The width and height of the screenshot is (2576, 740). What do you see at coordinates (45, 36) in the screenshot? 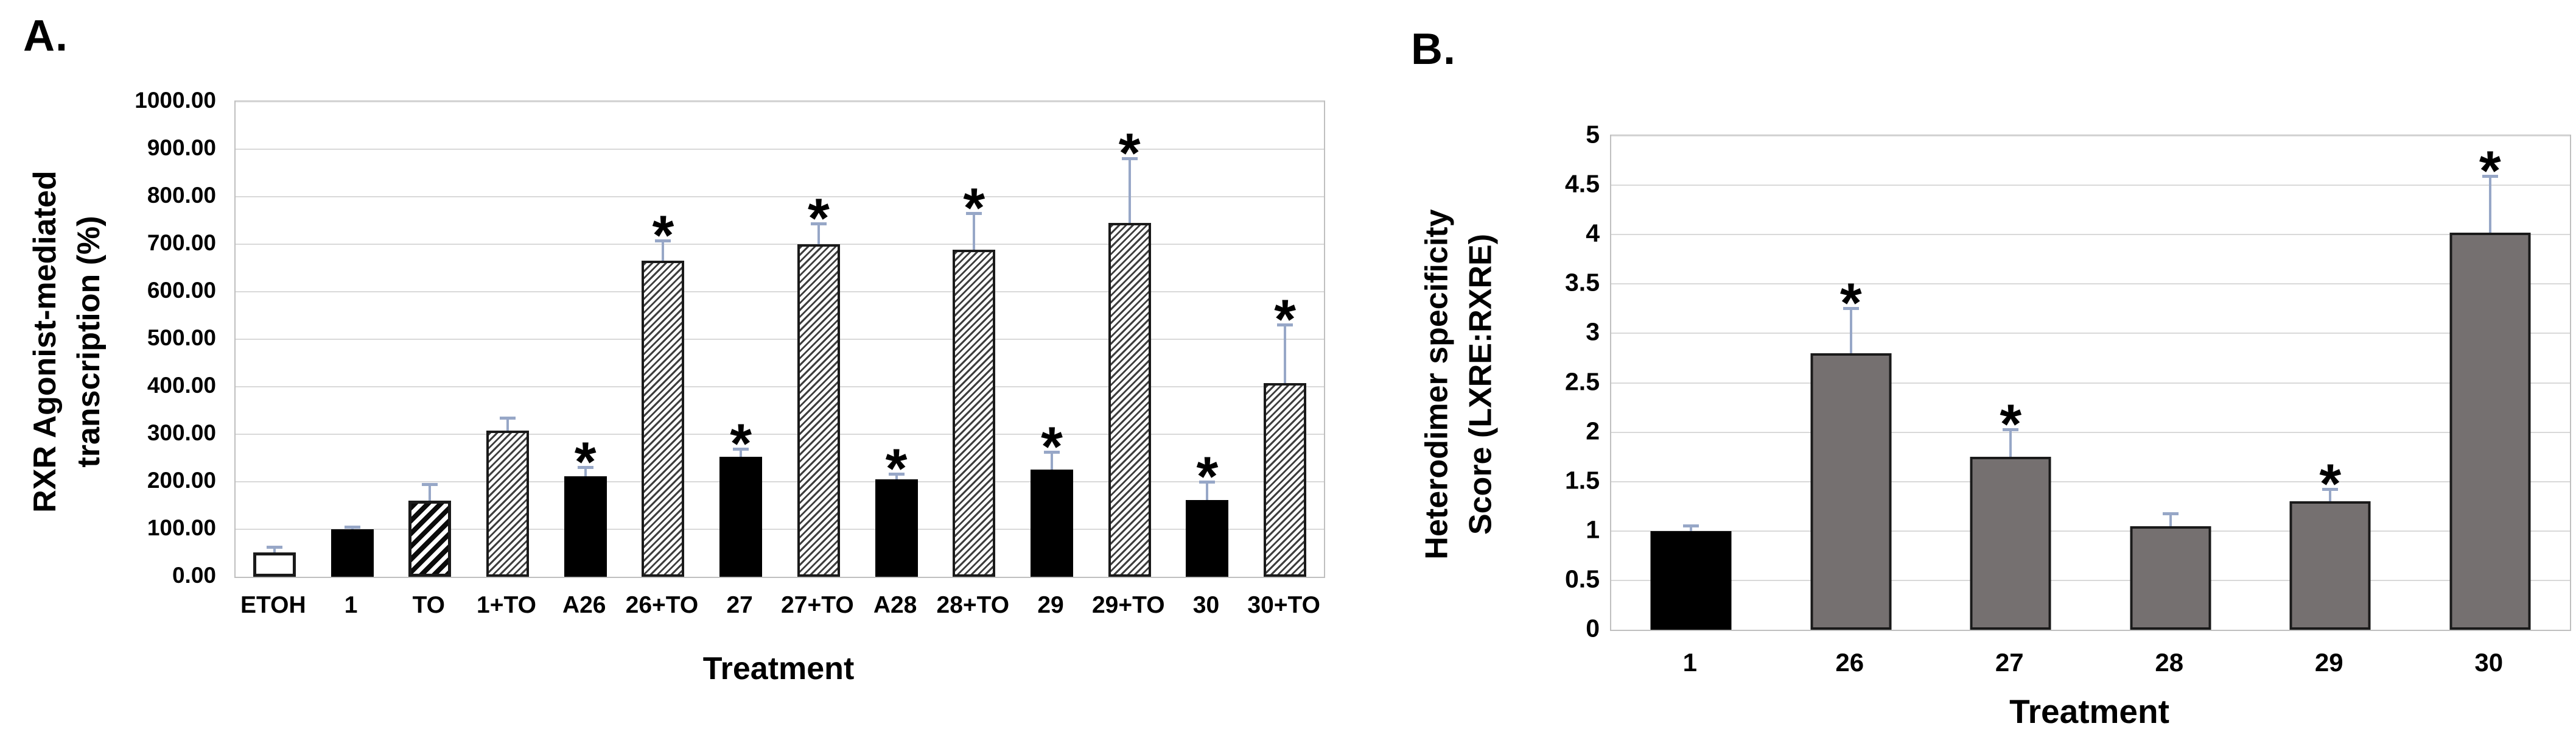
I see `panel-a-label: A.` at bounding box center [45, 36].